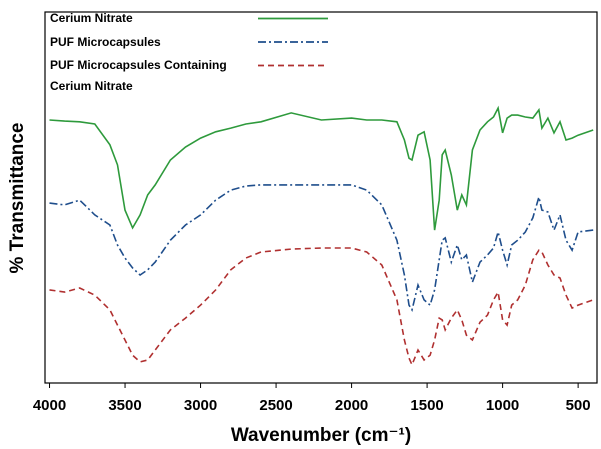 This screenshot has height=449, width=601. Describe the element at coordinates (124, 405) in the screenshot. I see `x-tick-label: 3500` at that location.